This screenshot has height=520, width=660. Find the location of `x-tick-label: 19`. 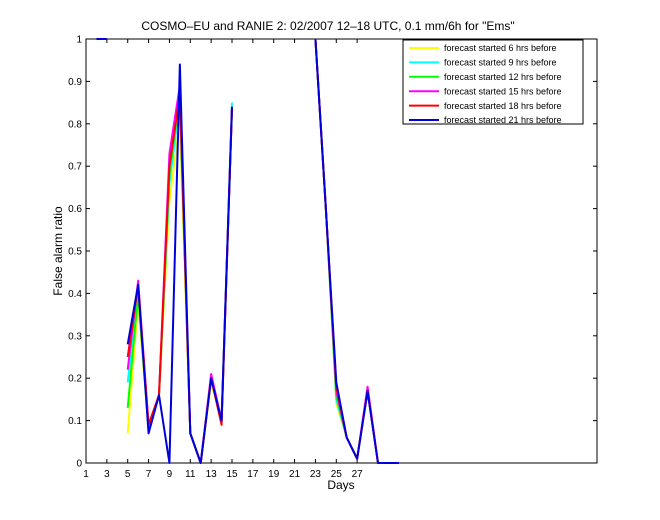

x-tick-label: 19 is located at coordinates (274, 474).